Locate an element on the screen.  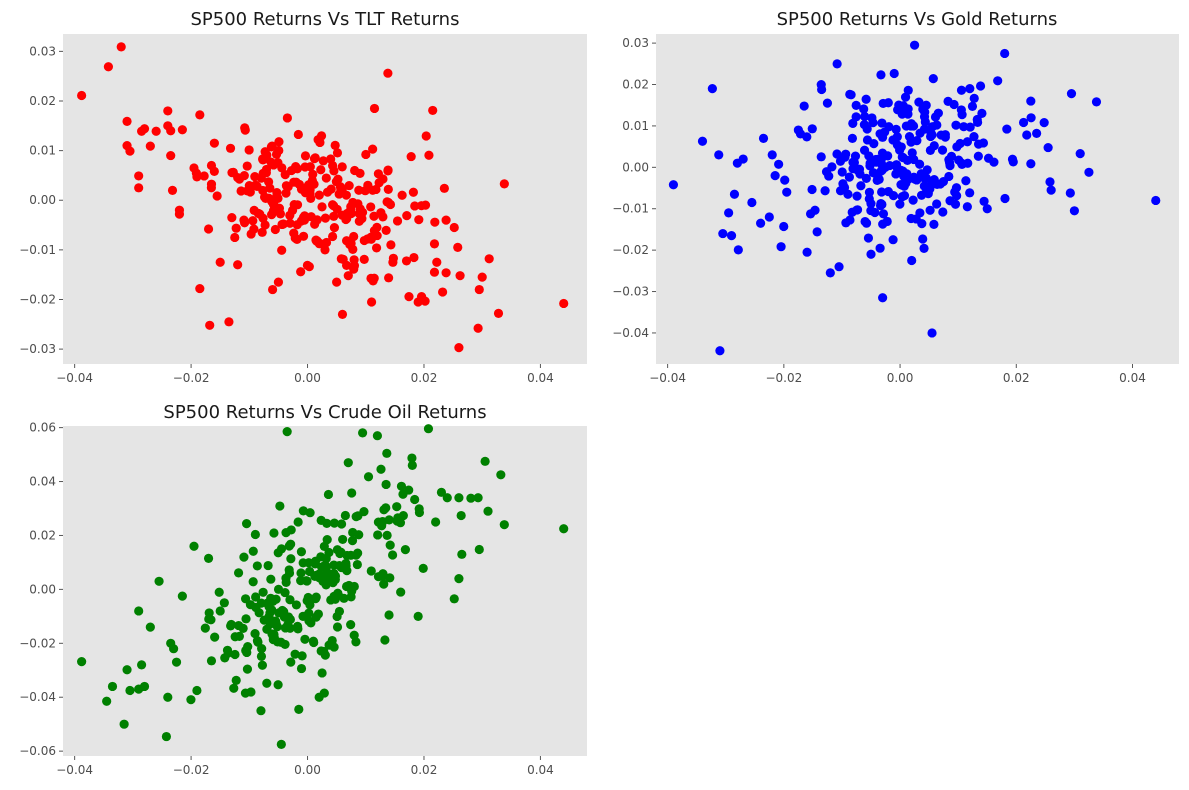
y-axis-tlt: −0.03 −0.02 −0.01 0.00 0.01 0.02 0.03 is located at coordinates (41, 200).